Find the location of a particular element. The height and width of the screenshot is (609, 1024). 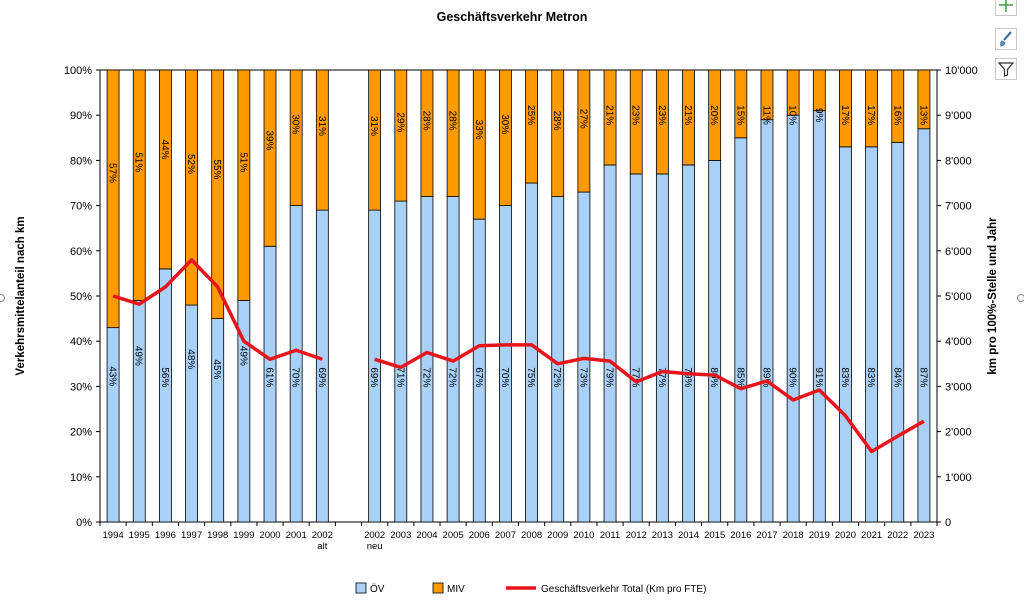

bar-label-oev: 48% is located at coordinates (190, 359).